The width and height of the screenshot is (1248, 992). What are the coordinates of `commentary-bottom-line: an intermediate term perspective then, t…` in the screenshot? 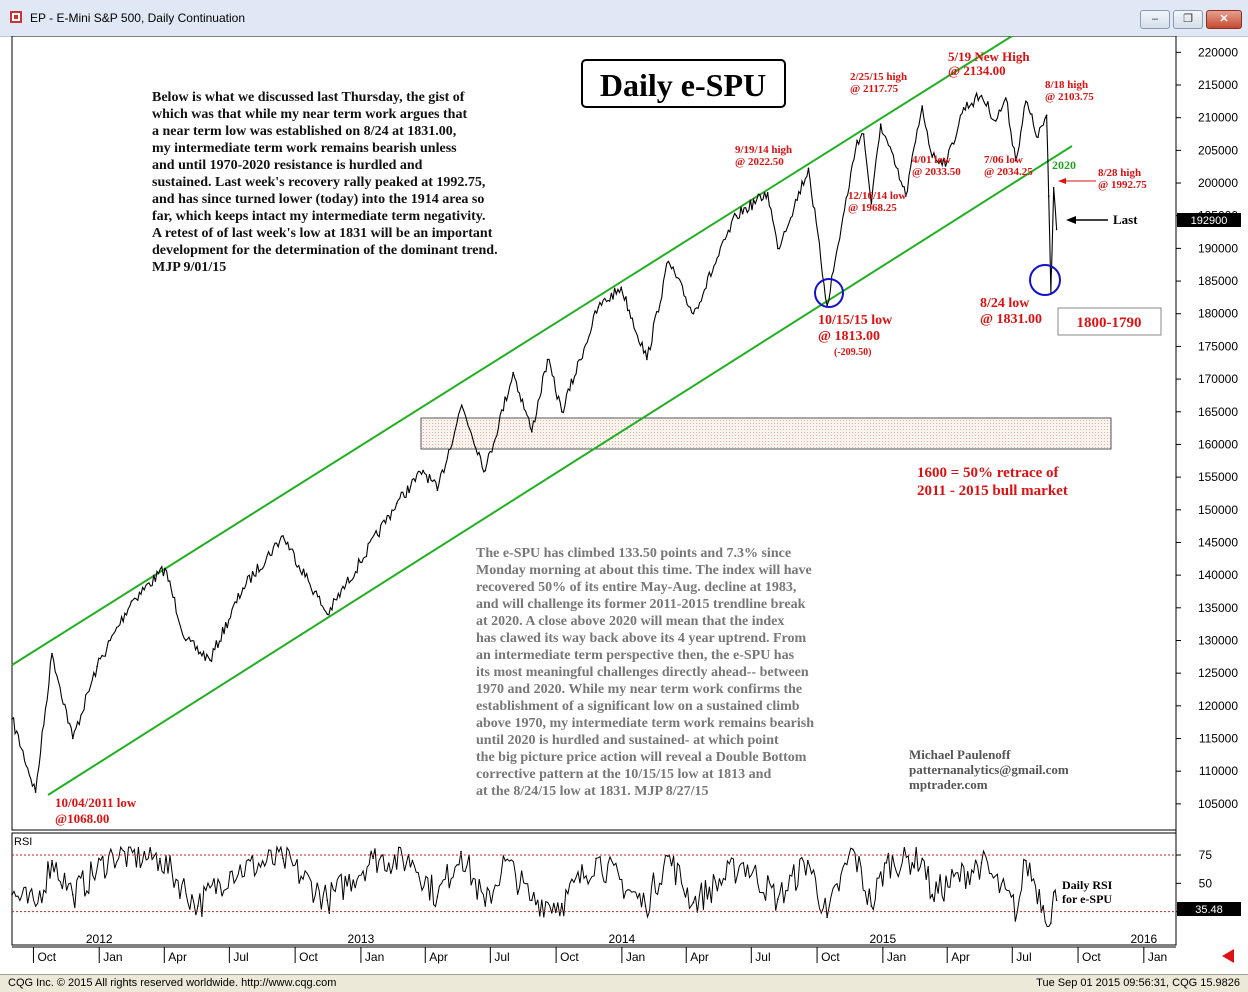 It's located at (635, 655).